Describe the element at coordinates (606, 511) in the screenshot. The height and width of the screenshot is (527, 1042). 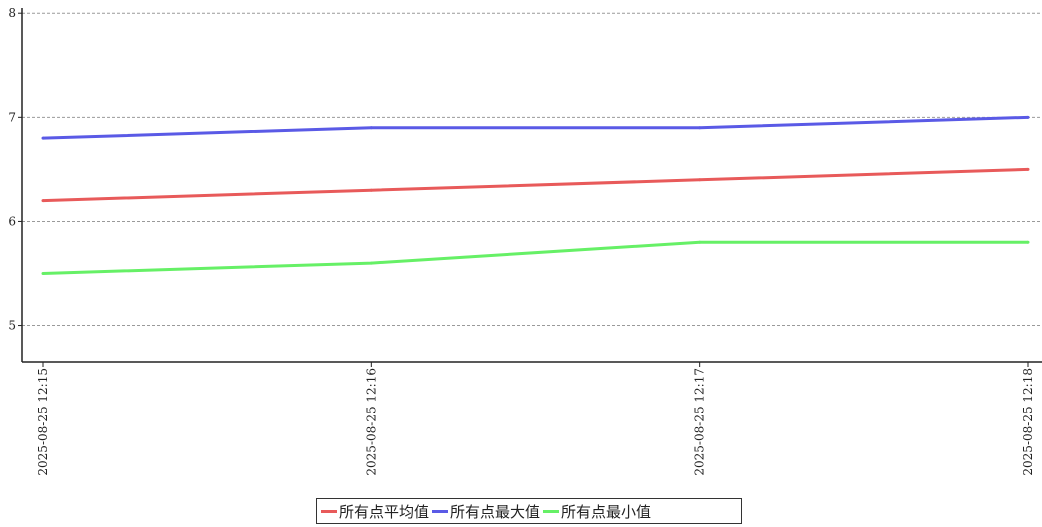
I see `legend-label-min: 所有点最小值` at that location.